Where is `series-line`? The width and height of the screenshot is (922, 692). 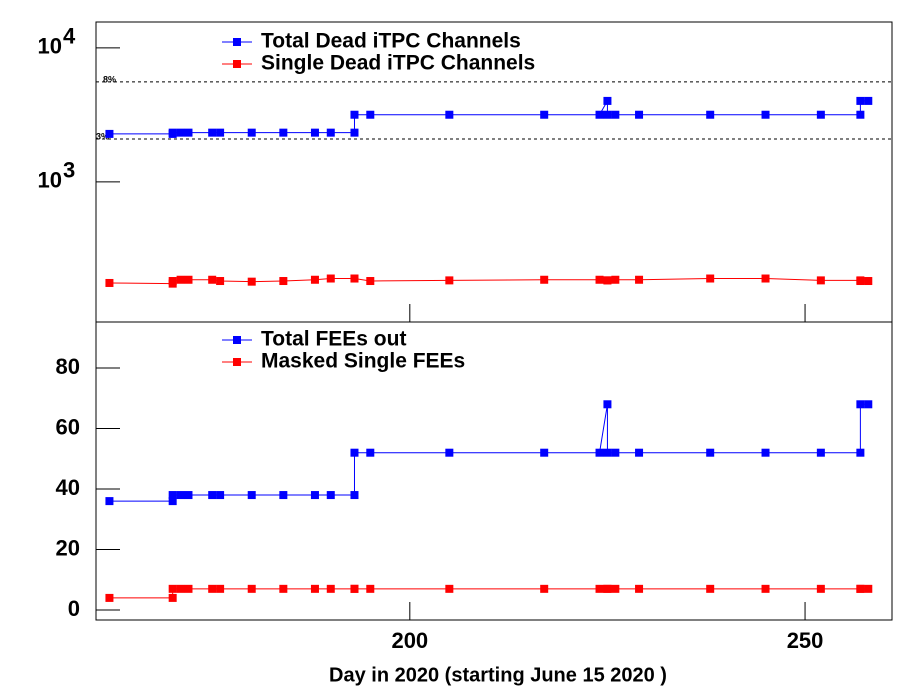 series-line is located at coordinates (489, 452).